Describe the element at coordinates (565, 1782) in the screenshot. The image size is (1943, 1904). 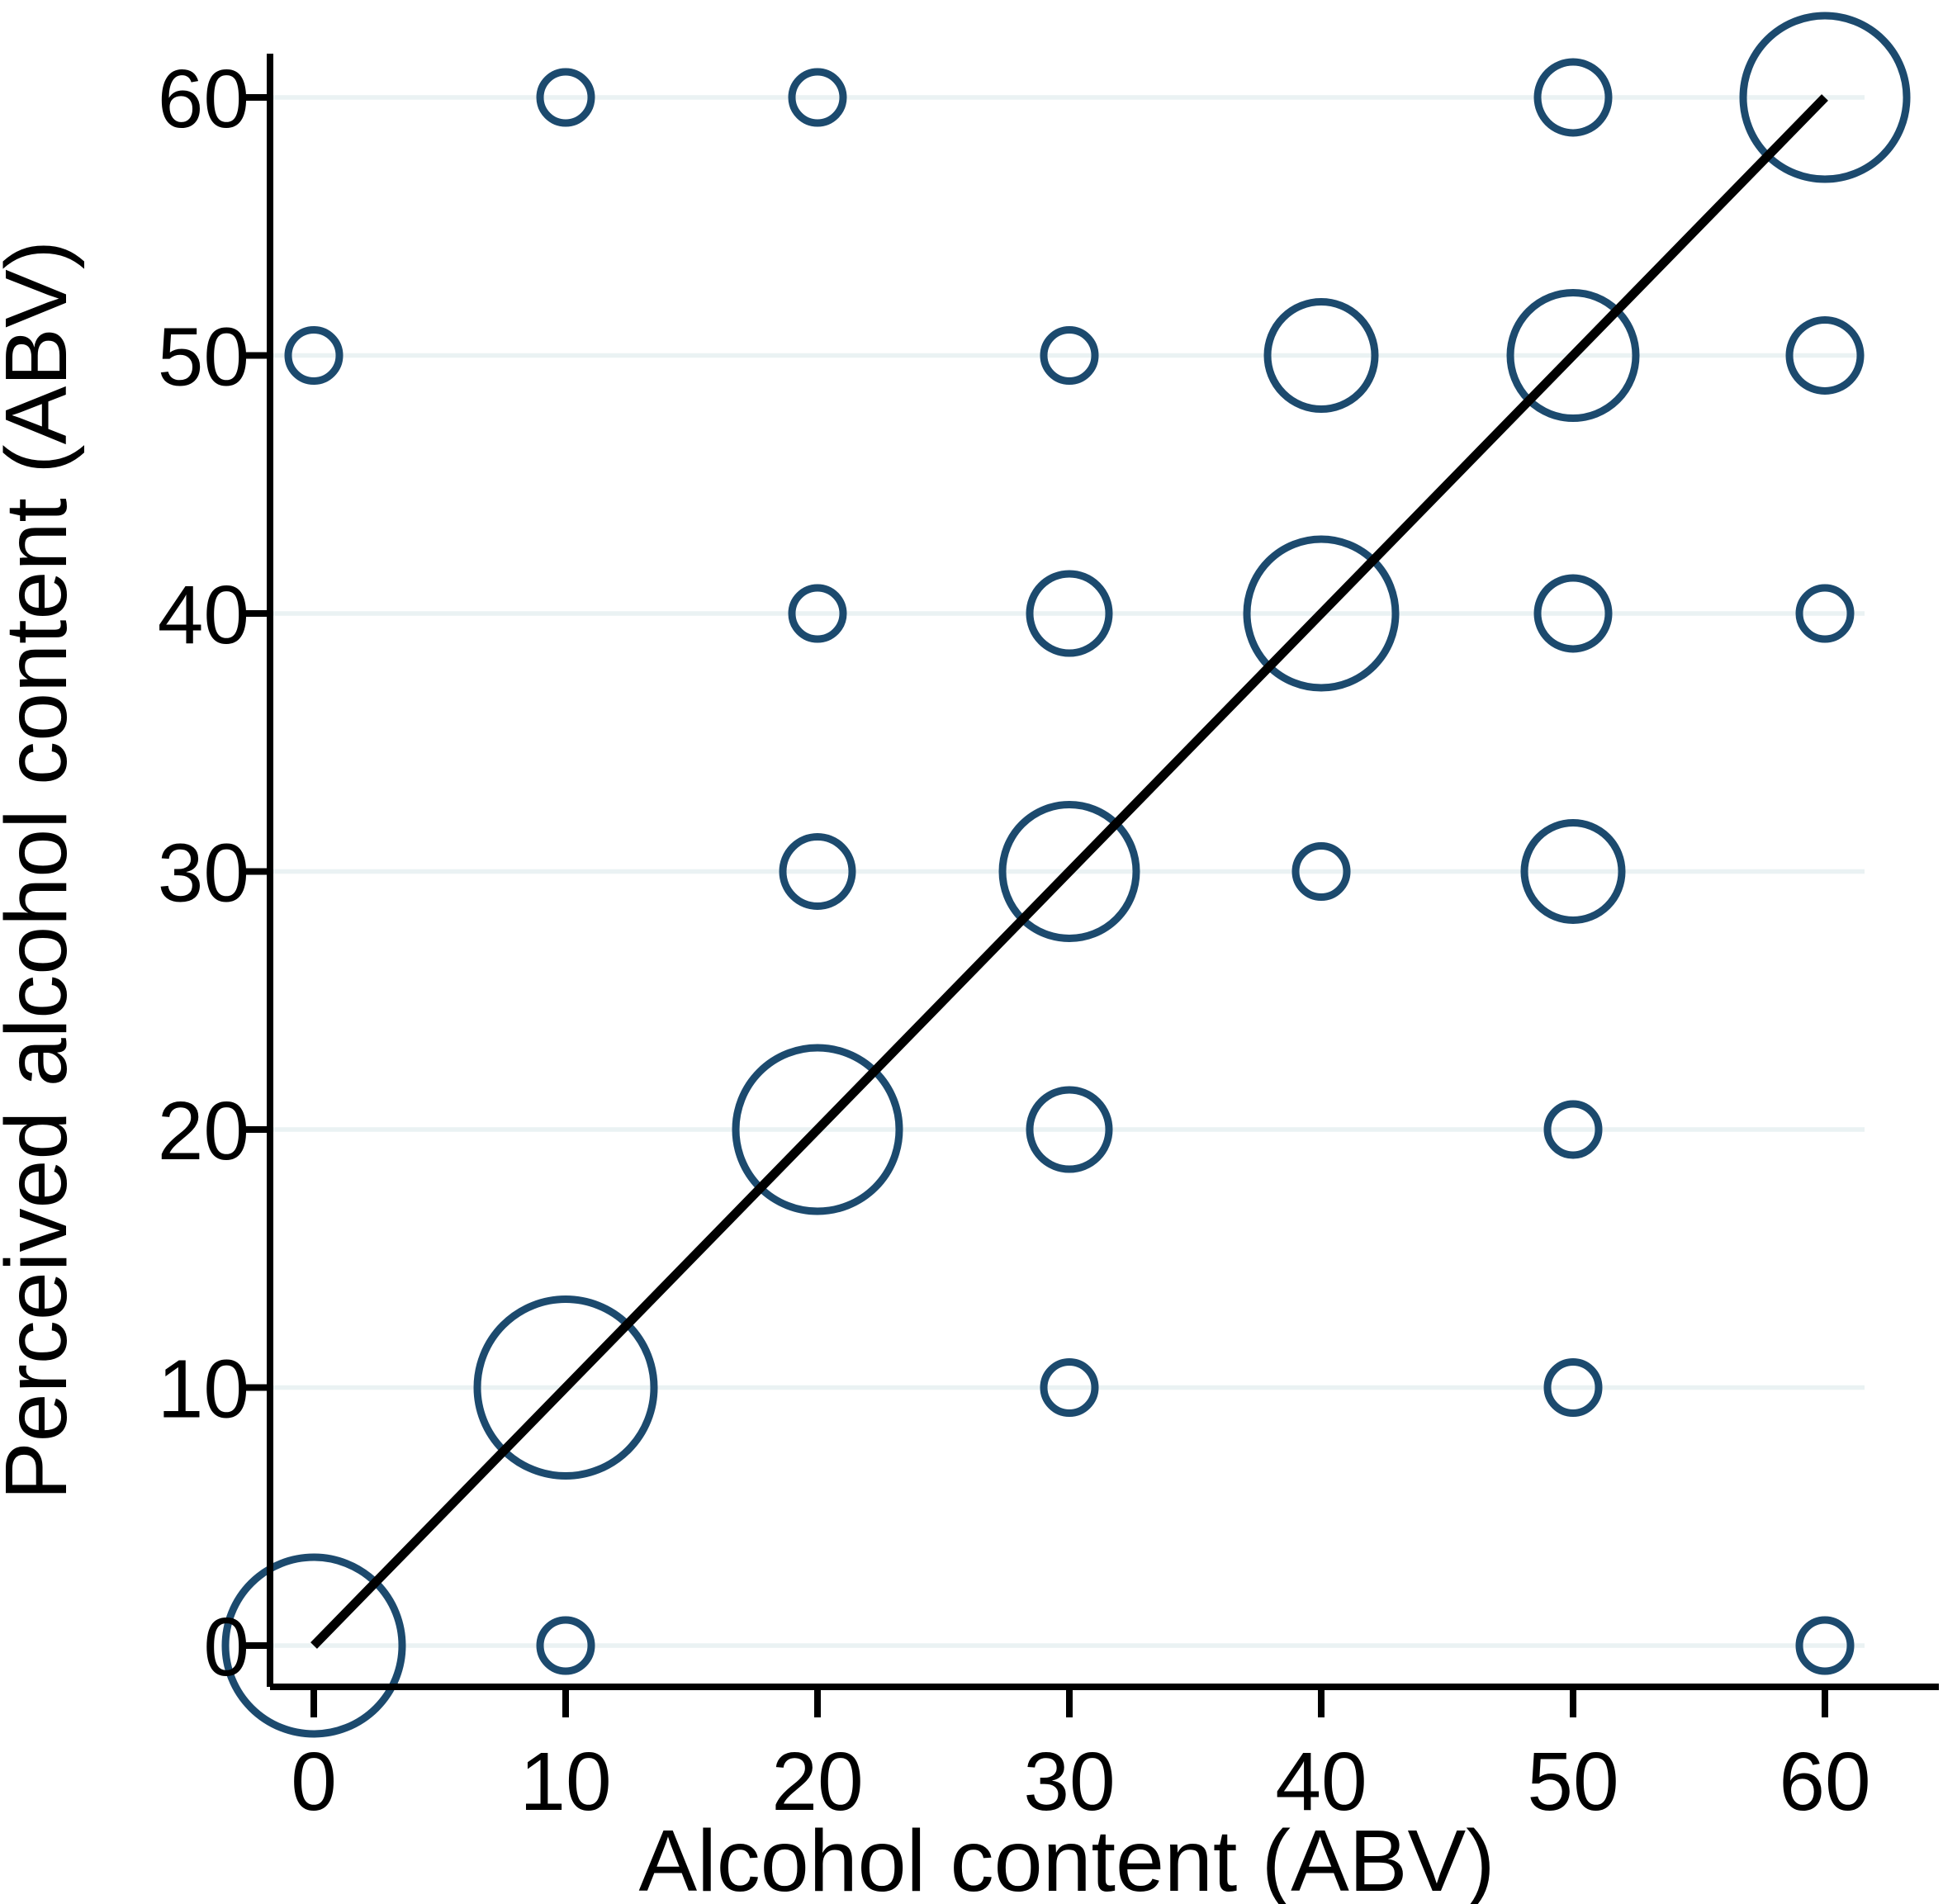
I see `x-tick-label-10: 10` at that location.